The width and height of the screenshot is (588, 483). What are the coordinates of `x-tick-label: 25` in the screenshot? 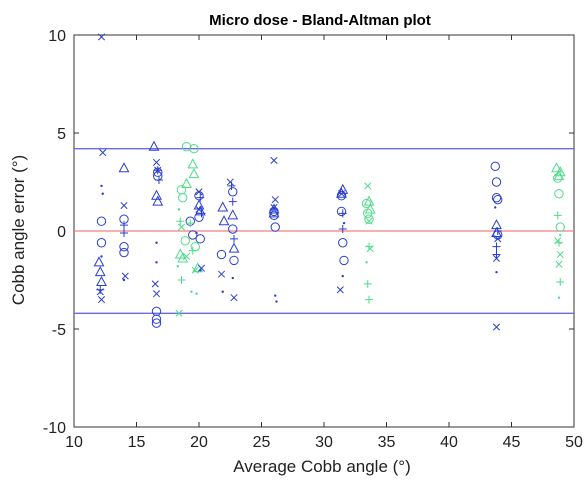 It's located at (262, 442).